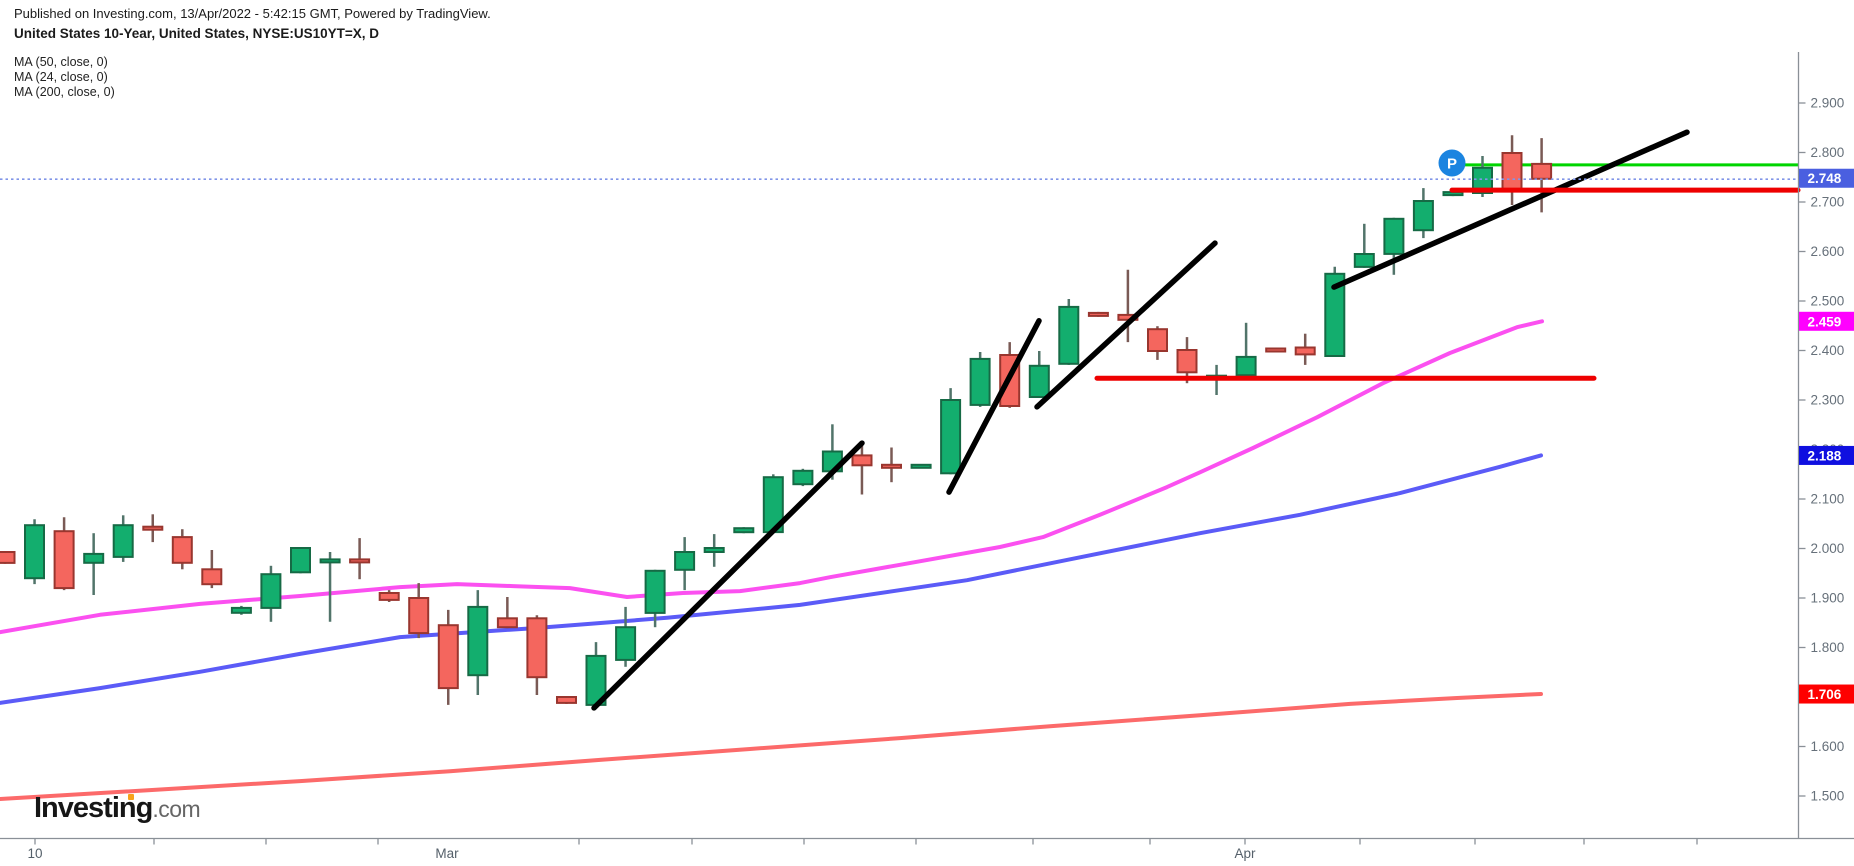 This screenshot has width=1854, height=866. I want to click on y-tick-label: 2.900, so click(1828, 103).